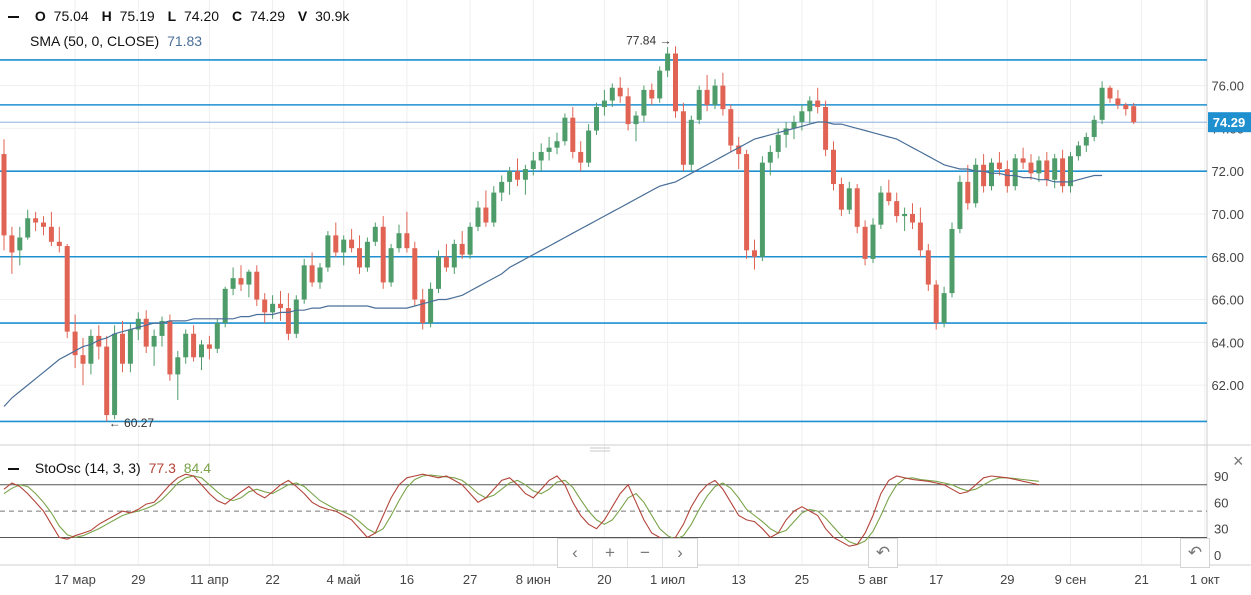 Image resolution: width=1251 pixels, height=595 pixels. What do you see at coordinates (237, 16) in the screenshot?
I see `close-label: C` at bounding box center [237, 16].